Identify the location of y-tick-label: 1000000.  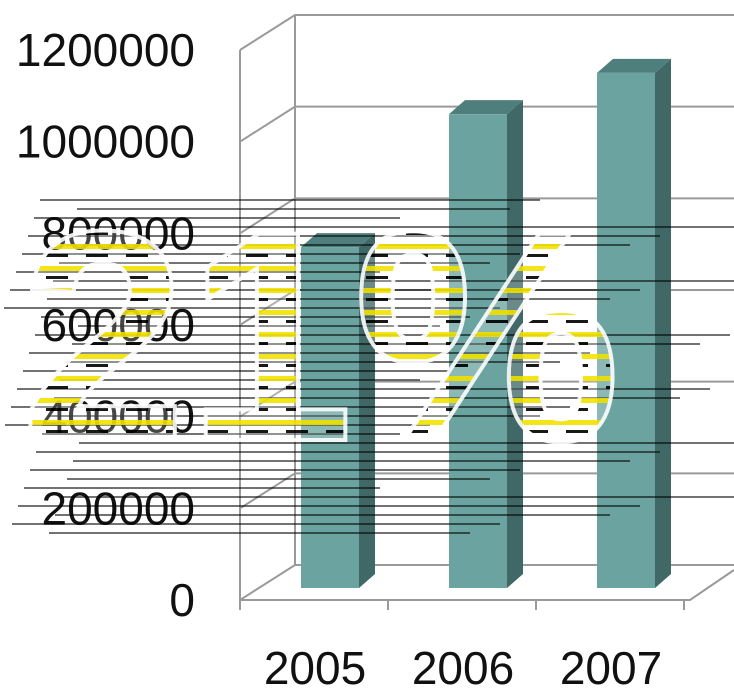
(105, 142).